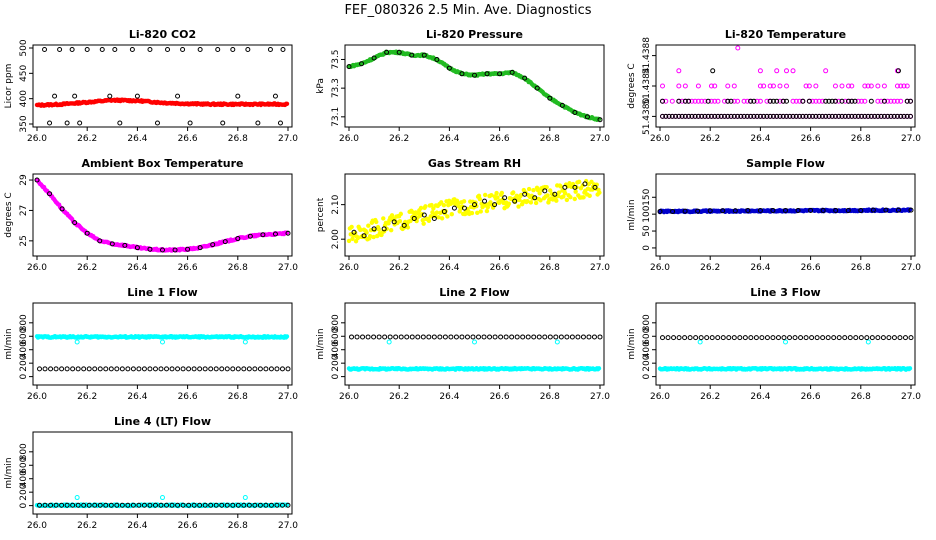 This screenshot has width=936, height=540. Describe the element at coordinates (24, 478) in the screenshot. I see `y-tick-label: 400` at that location.